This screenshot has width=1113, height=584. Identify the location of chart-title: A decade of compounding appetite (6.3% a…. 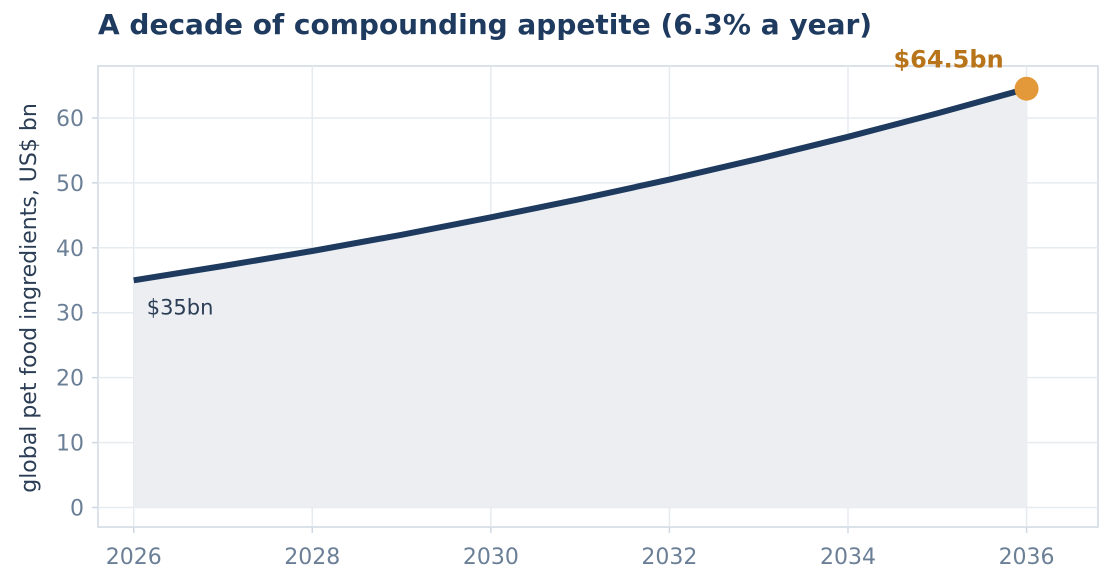
(485, 24).